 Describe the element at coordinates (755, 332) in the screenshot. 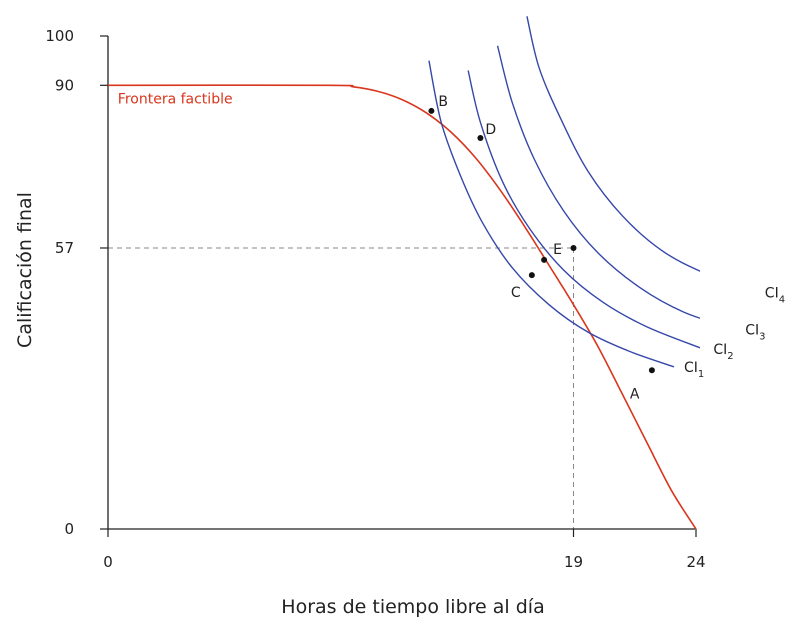

I see `indifference-curve-label-3: CI3` at that location.